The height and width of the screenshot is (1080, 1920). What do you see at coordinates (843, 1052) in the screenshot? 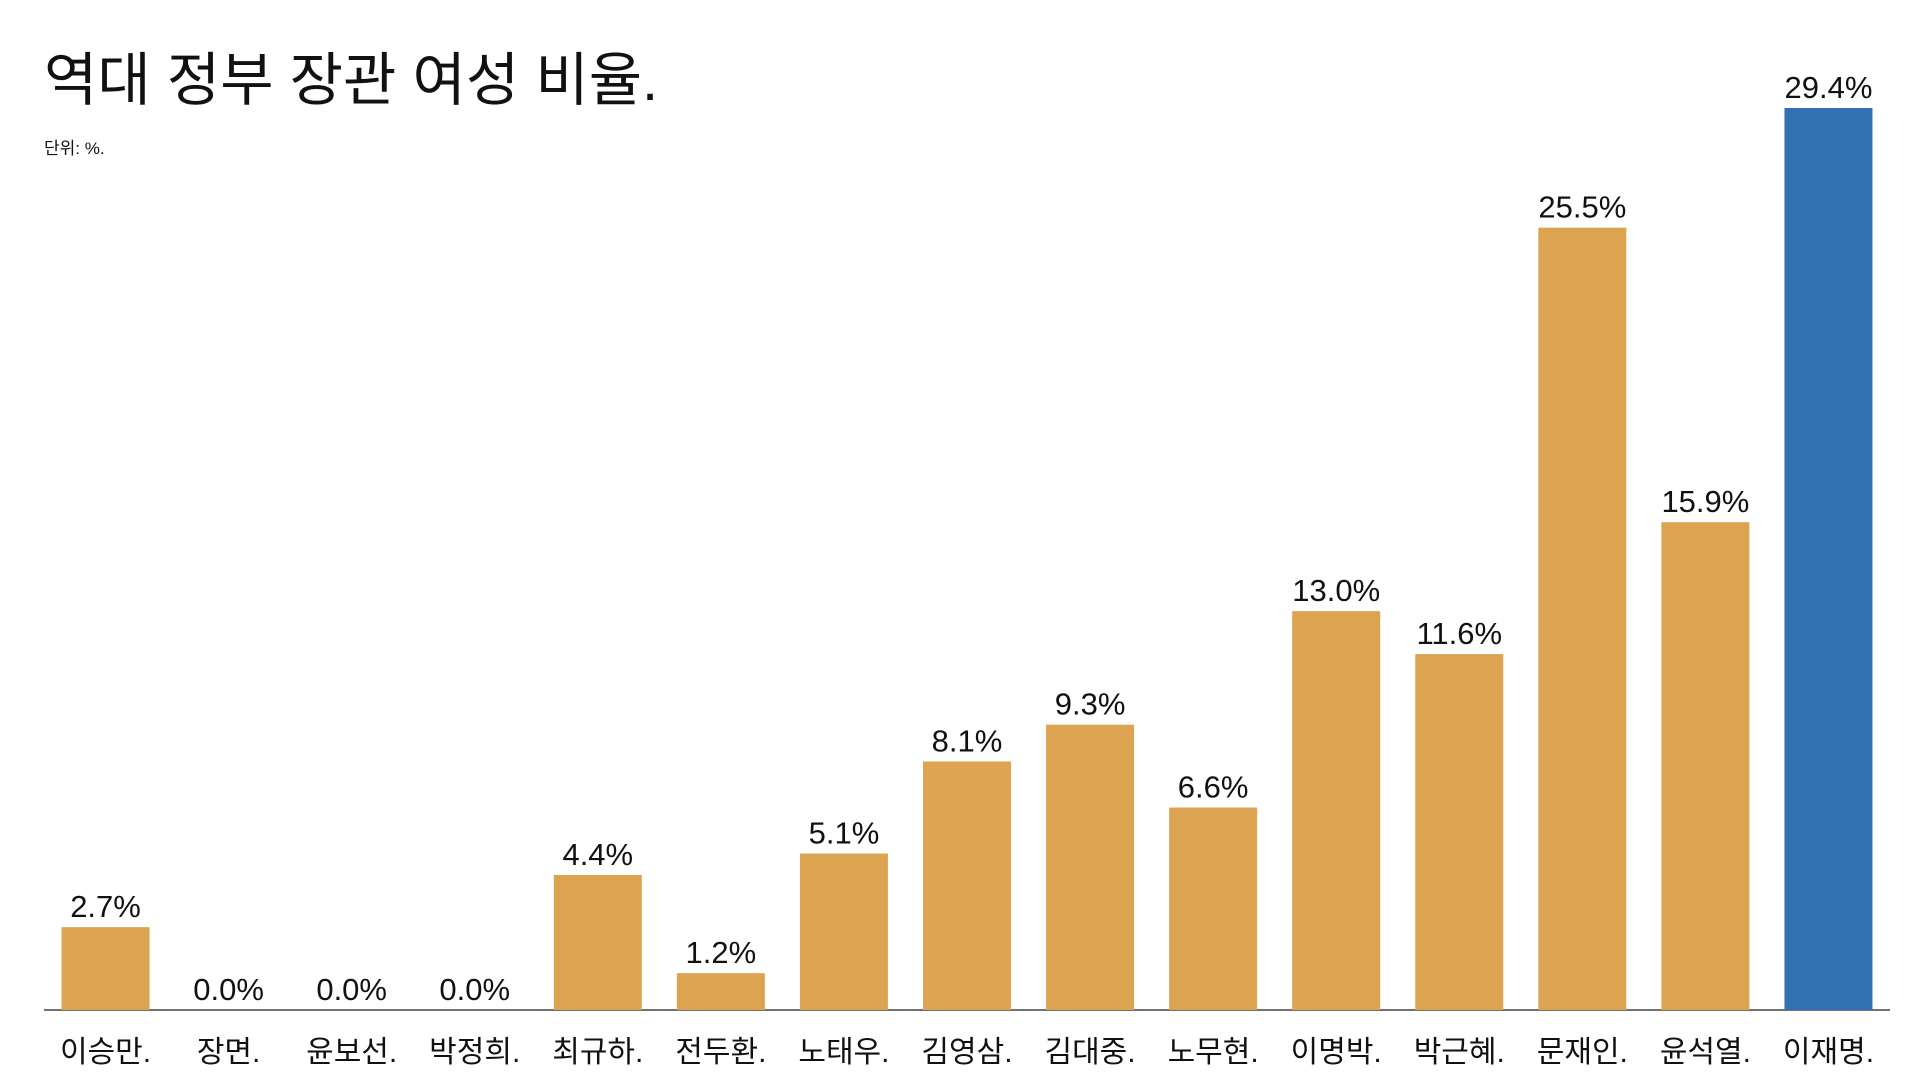
I see `x-tick-label: 노태우.` at bounding box center [843, 1052].